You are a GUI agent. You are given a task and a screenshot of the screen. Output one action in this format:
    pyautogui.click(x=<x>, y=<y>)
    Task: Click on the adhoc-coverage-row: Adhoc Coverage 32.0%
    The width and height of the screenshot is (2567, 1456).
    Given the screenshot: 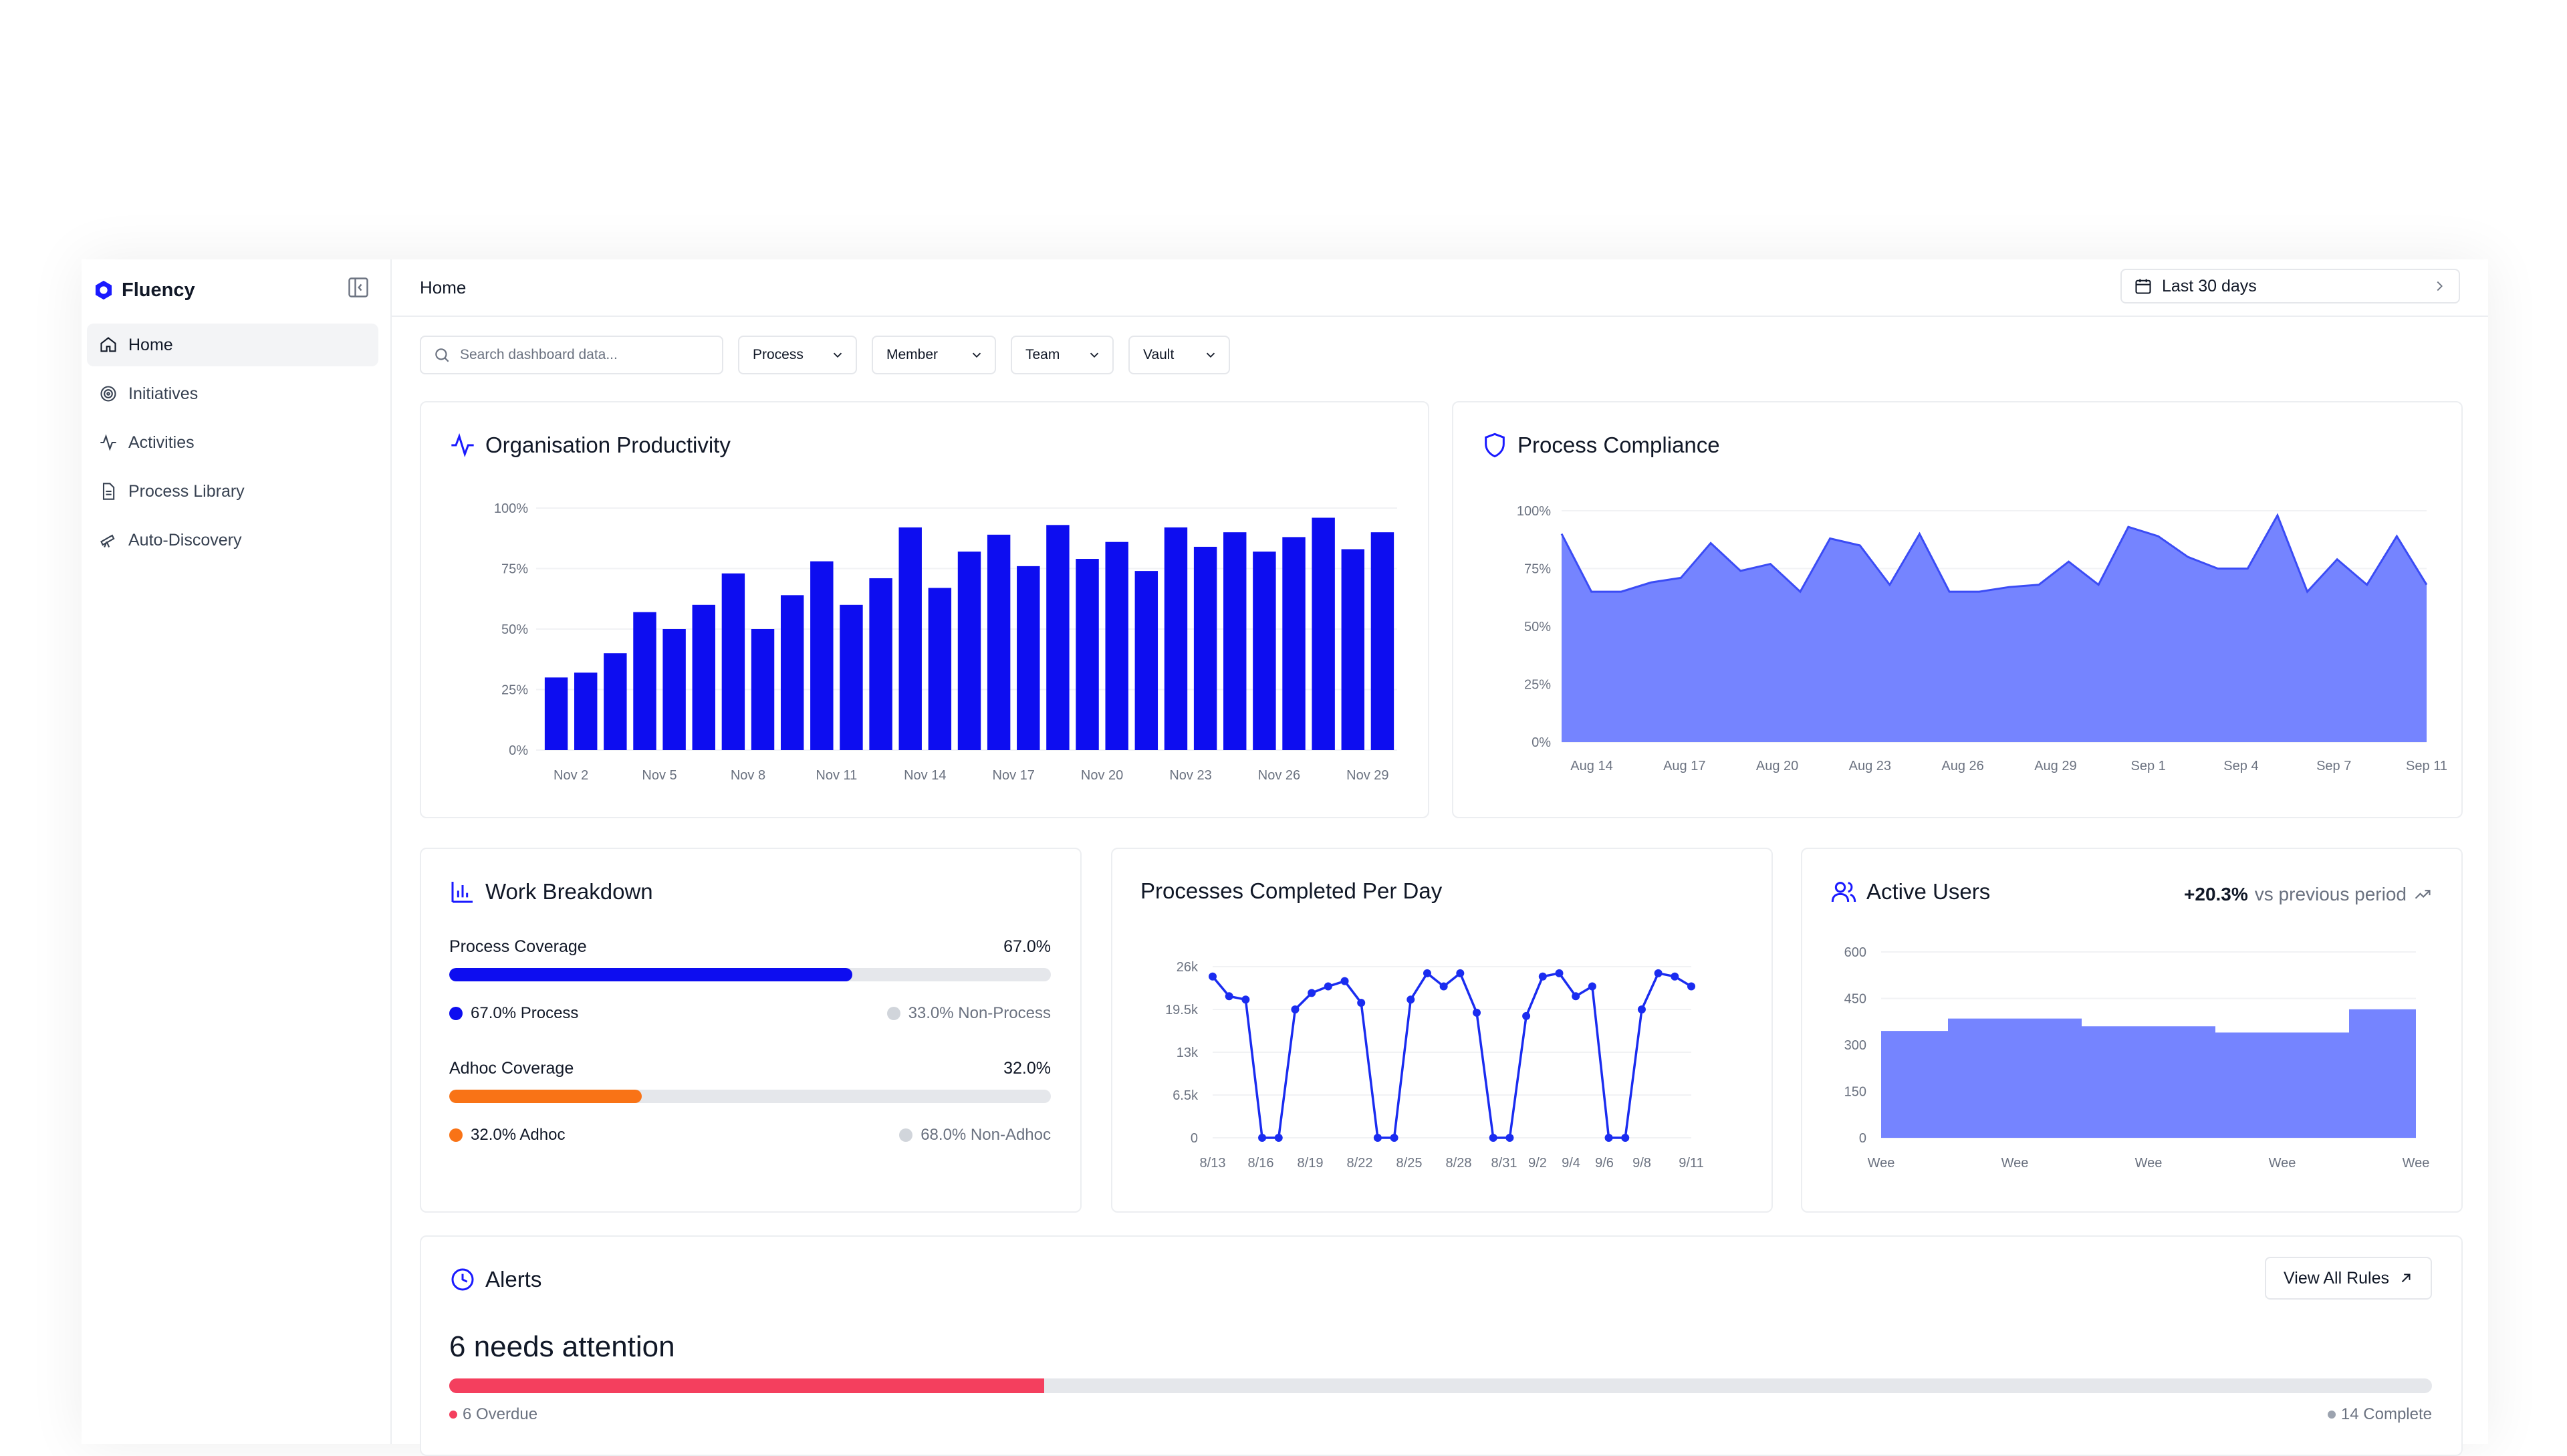 What is the action you would take?
    pyautogui.click(x=750, y=1068)
    